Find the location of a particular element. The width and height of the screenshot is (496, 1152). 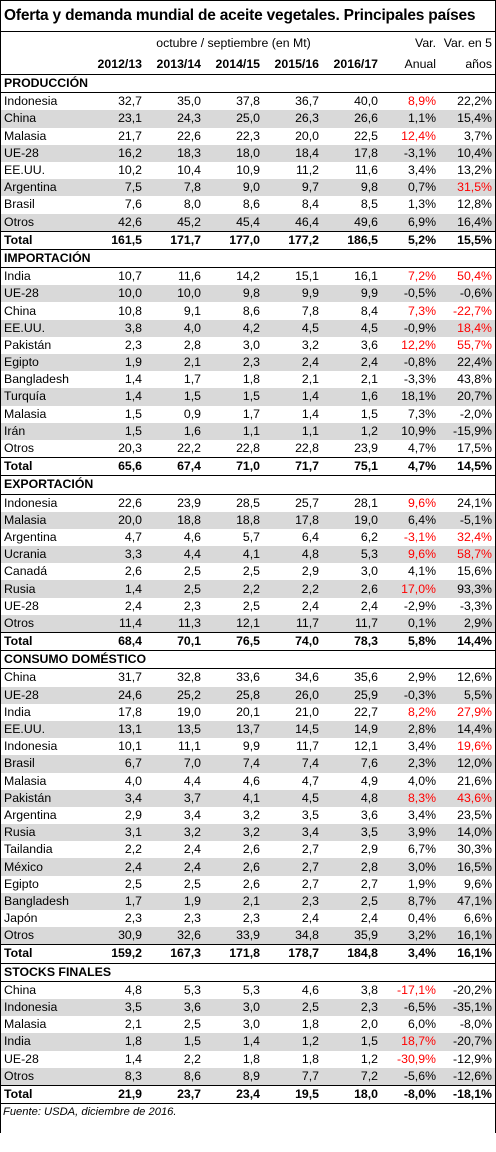

country-label: Argentina is located at coordinates (30, 536).